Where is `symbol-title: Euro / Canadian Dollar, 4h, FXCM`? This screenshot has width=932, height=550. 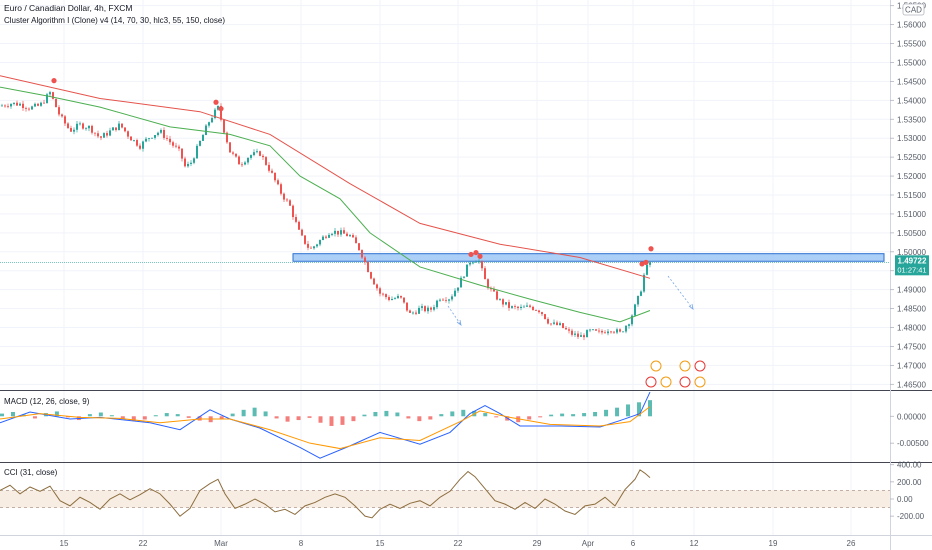 symbol-title: Euro / Canadian Dollar, 4h, FXCM is located at coordinates (68, 8).